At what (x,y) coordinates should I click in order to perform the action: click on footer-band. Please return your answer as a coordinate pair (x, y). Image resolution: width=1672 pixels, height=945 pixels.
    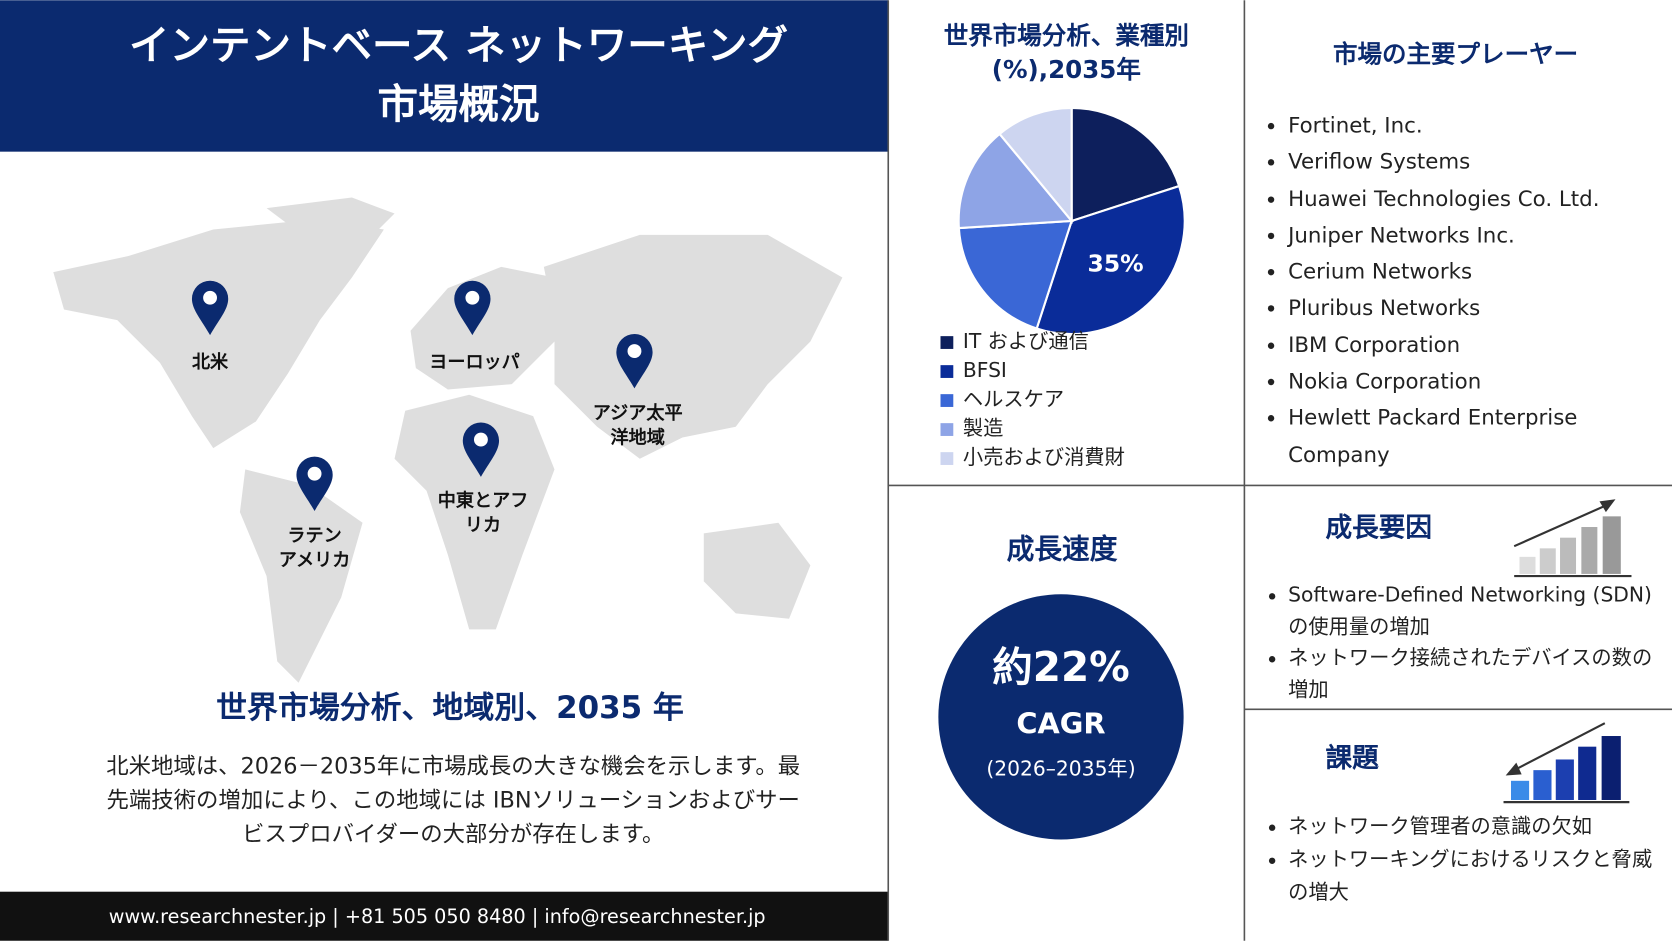
    Looking at the image, I should click on (444, 916).